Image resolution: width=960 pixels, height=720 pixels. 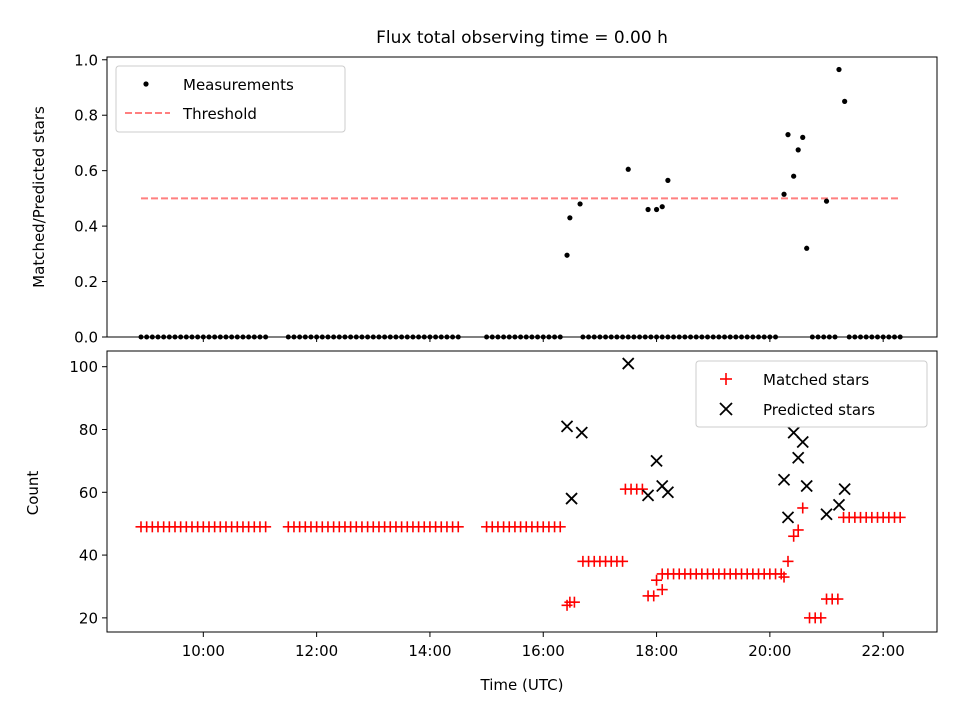 What do you see at coordinates (86, 338) in the screenshot?
I see `top-y-tick-label: 0.0` at bounding box center [86, 338].